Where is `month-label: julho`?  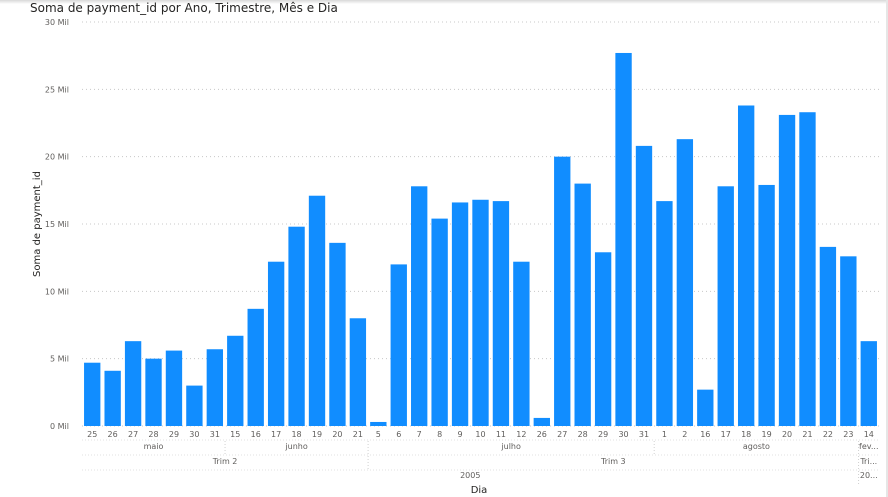 month-label: julho is located at coordinates (510, 446).